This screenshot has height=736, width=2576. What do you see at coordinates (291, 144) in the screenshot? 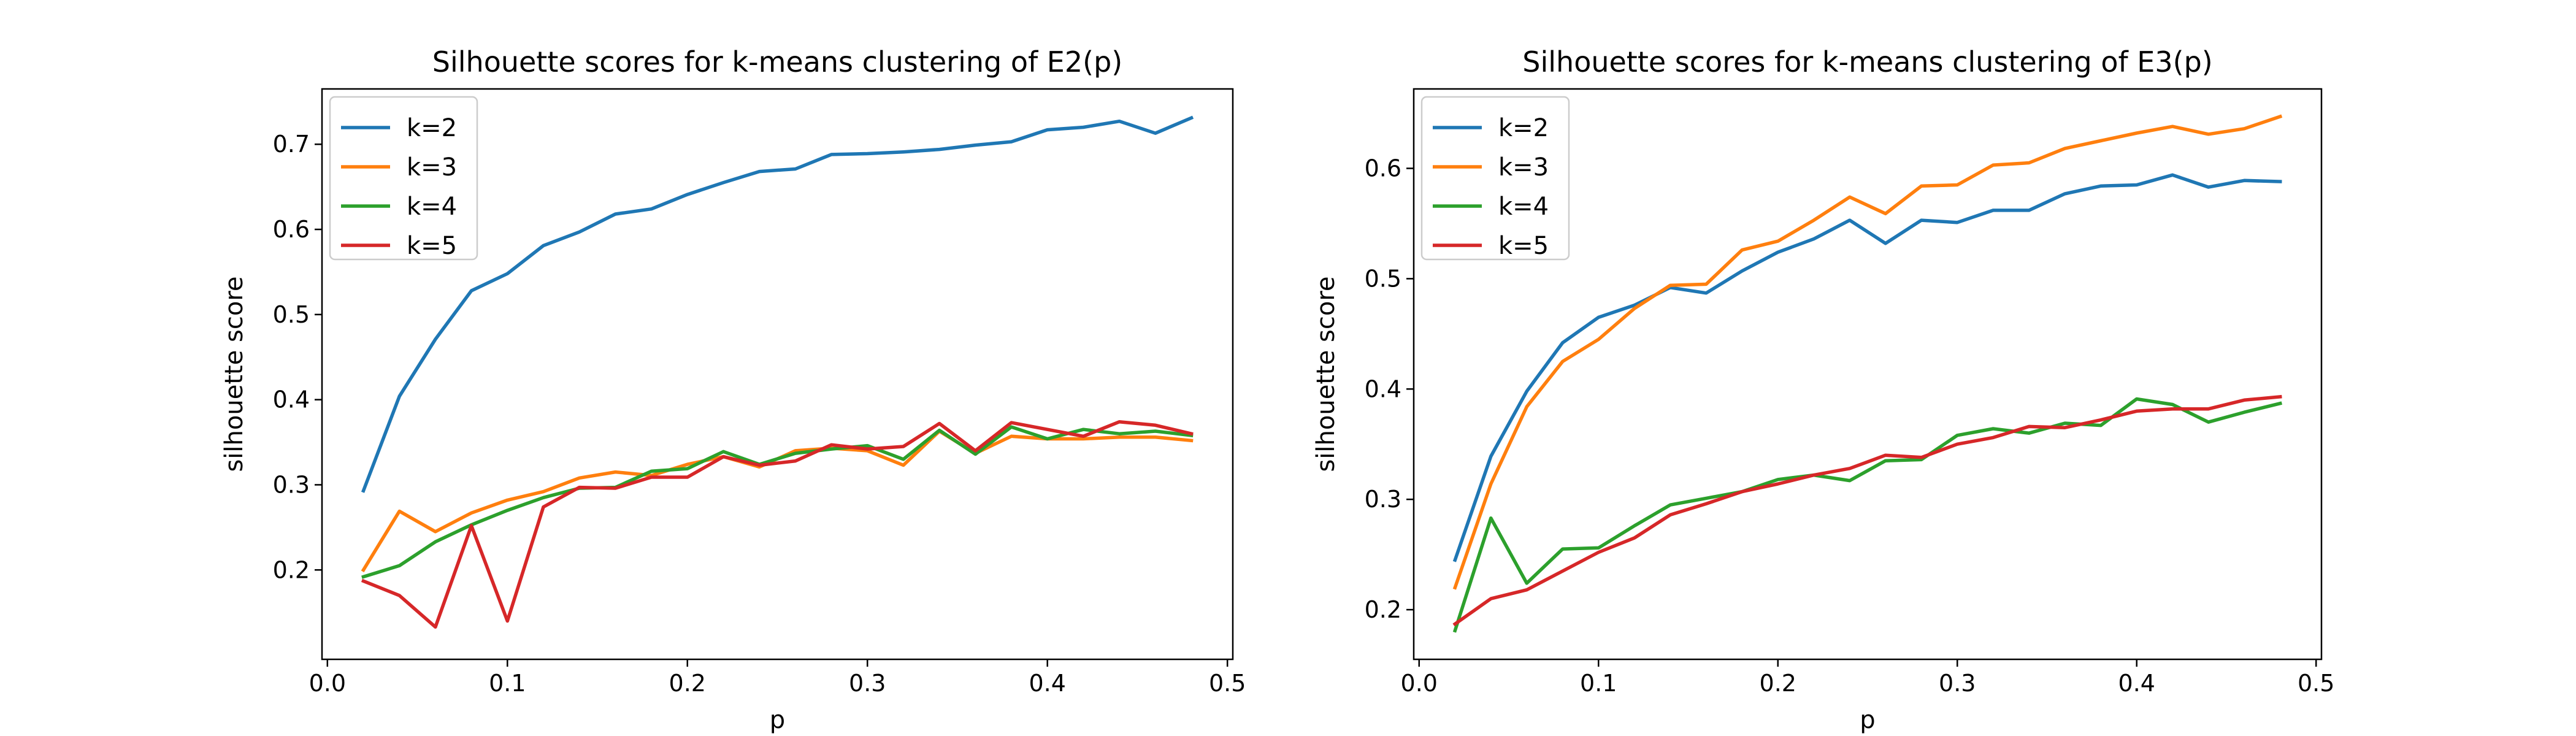
I see `y-tick-label: 0.7` at bounding box center [291, 144].